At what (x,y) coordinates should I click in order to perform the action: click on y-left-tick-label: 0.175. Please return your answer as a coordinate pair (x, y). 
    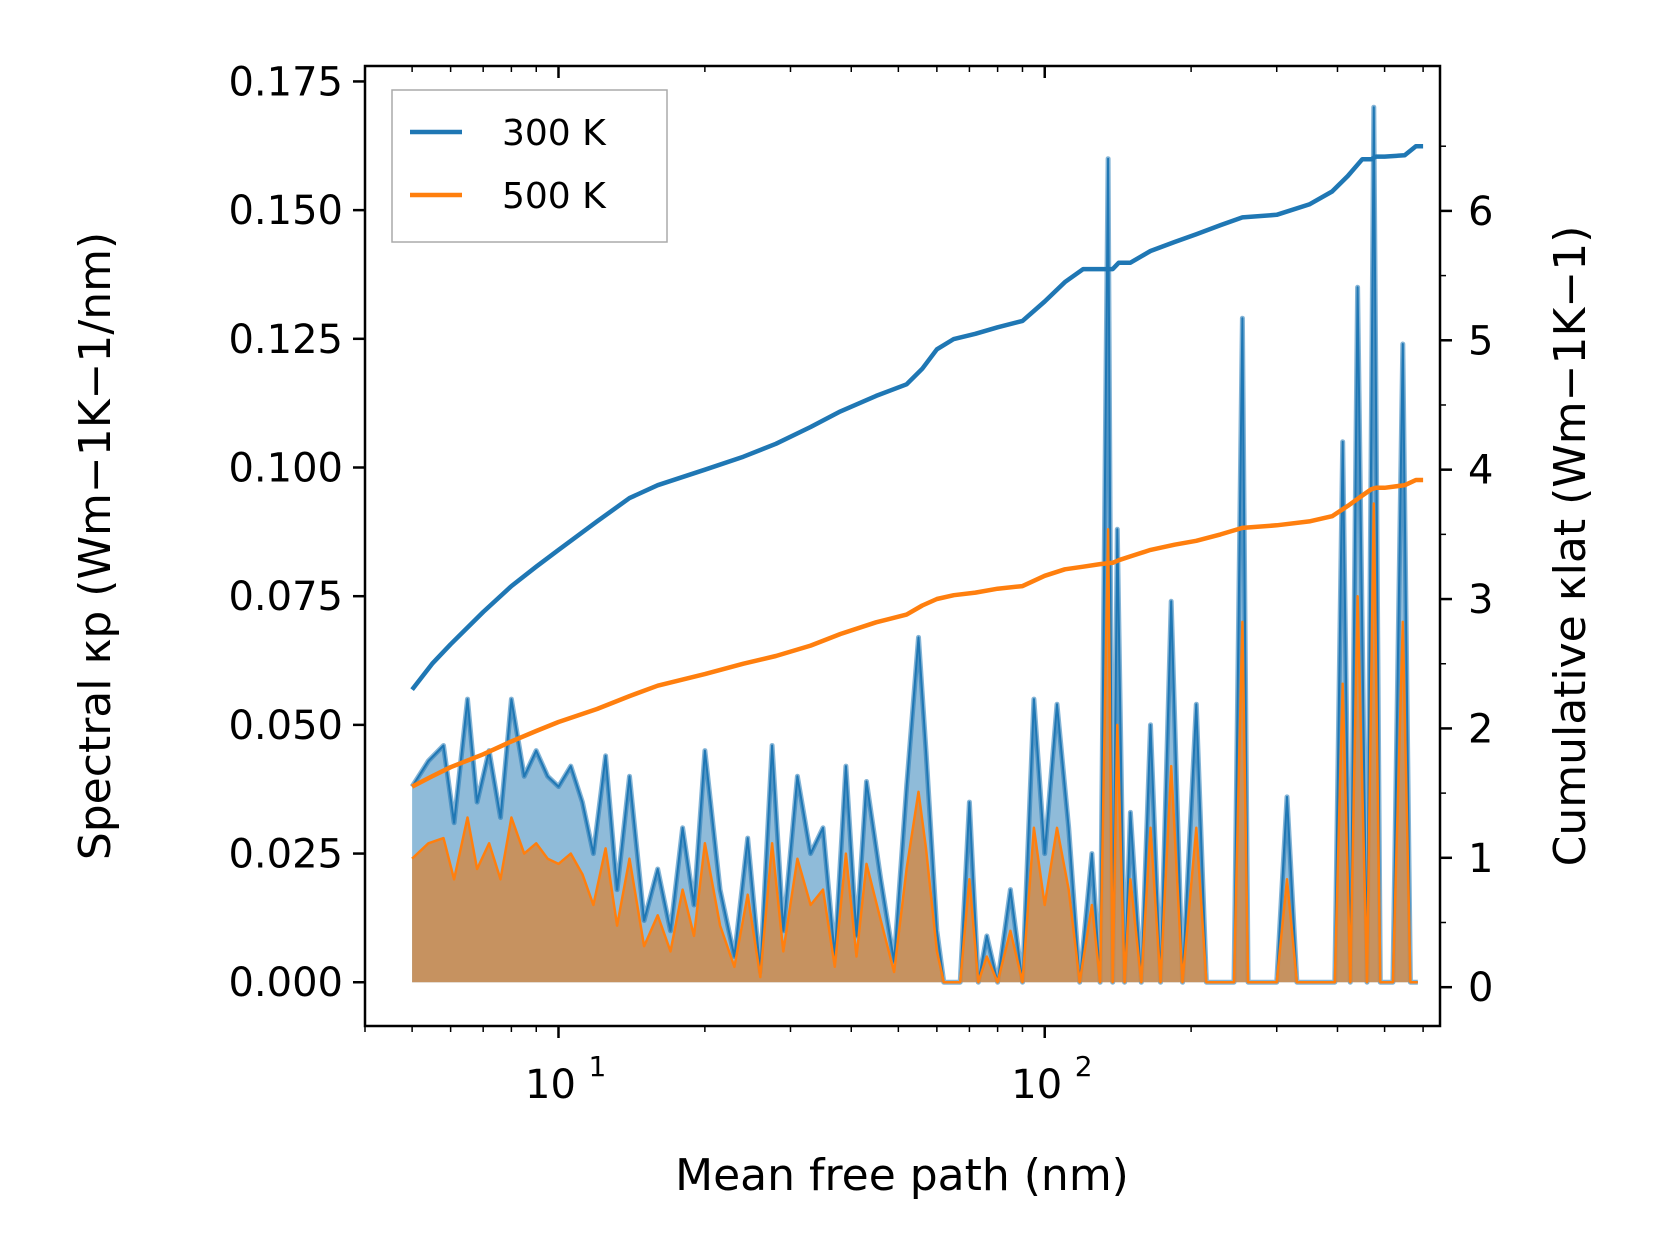
    Looking at the image, I should click on (285, 82).